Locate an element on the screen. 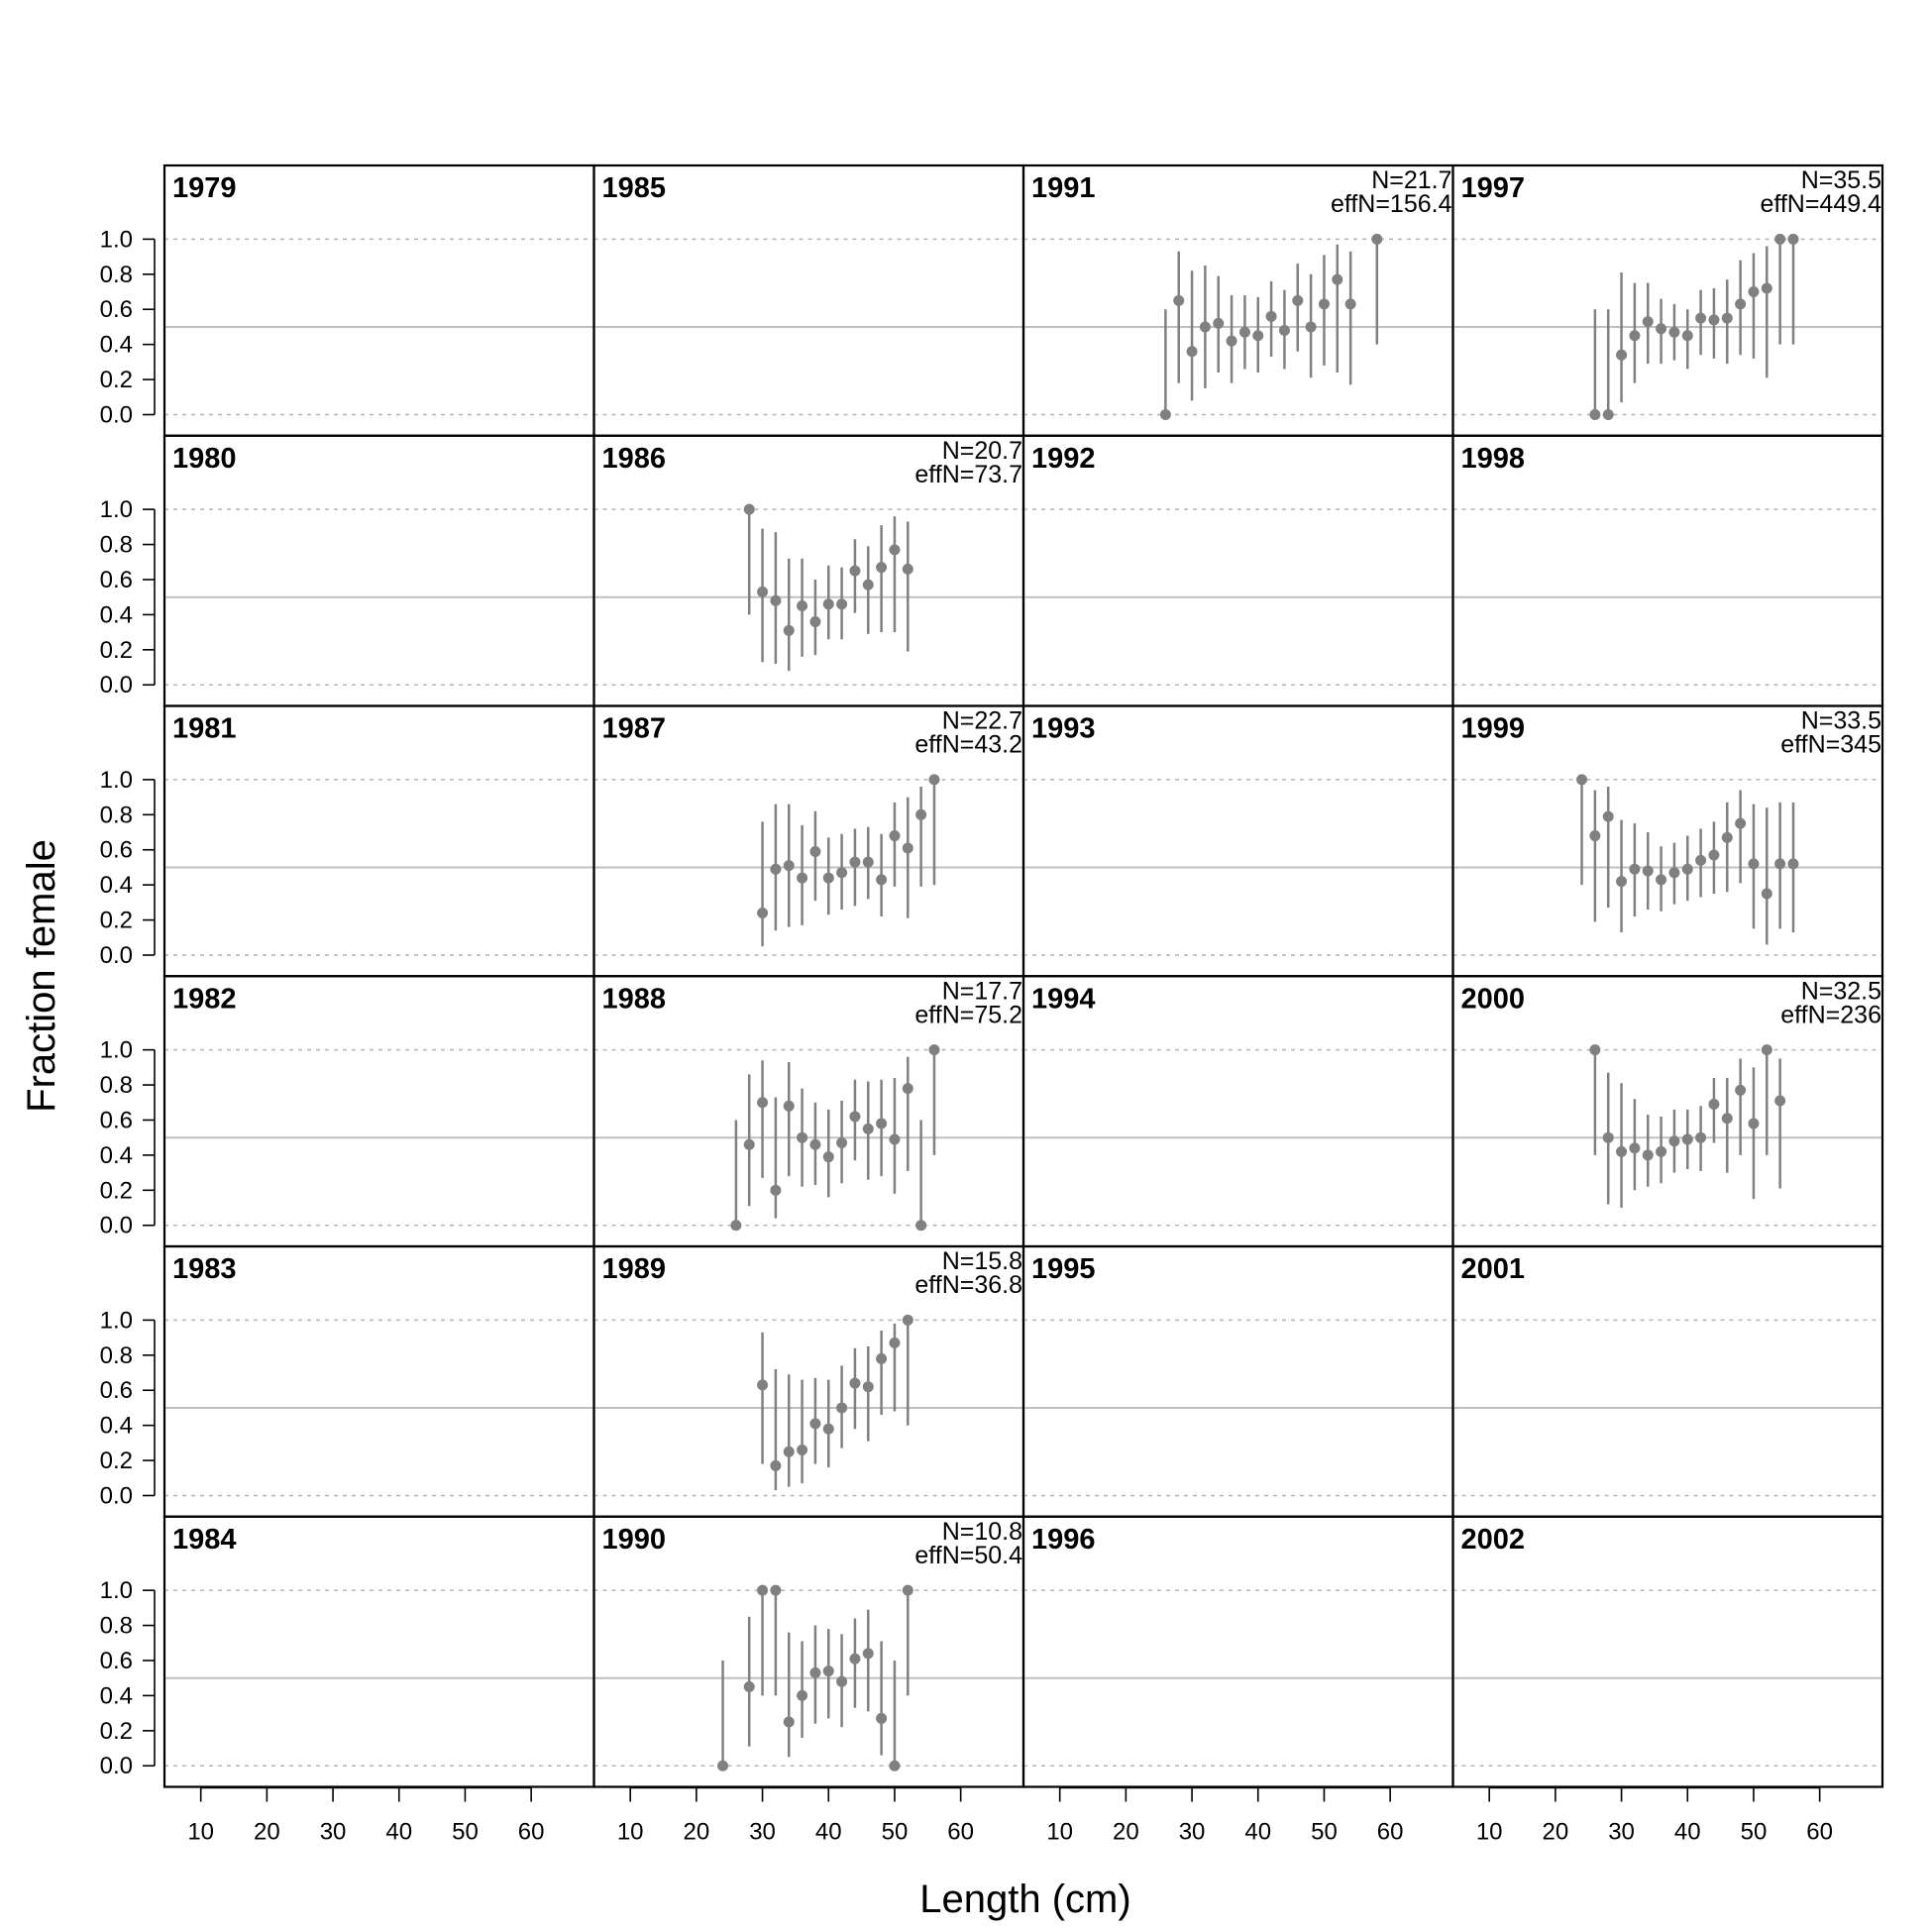  x-axis-col-3: 10 20 30 40 50 60 is located at coordinates (1224, 1816).